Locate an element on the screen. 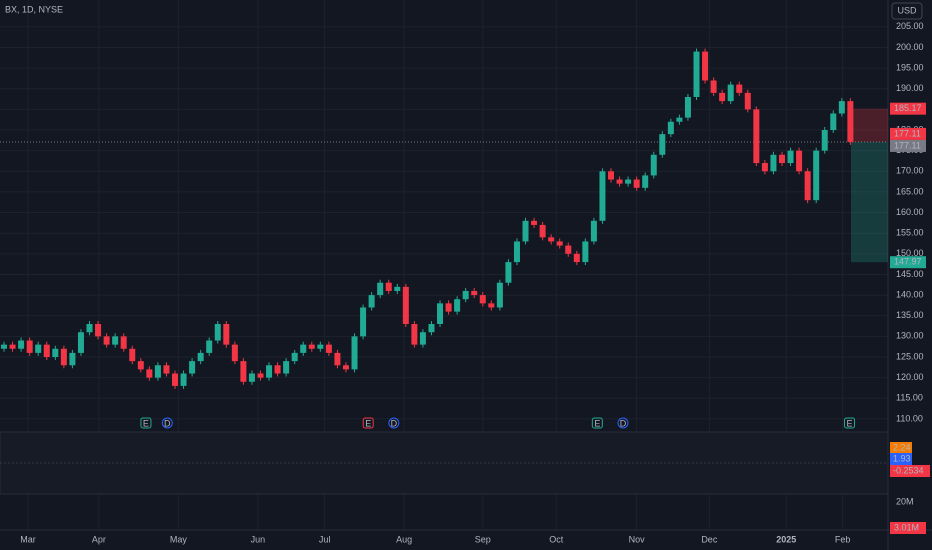  x-tick-label: Mar is located at coordinates (28, 539).